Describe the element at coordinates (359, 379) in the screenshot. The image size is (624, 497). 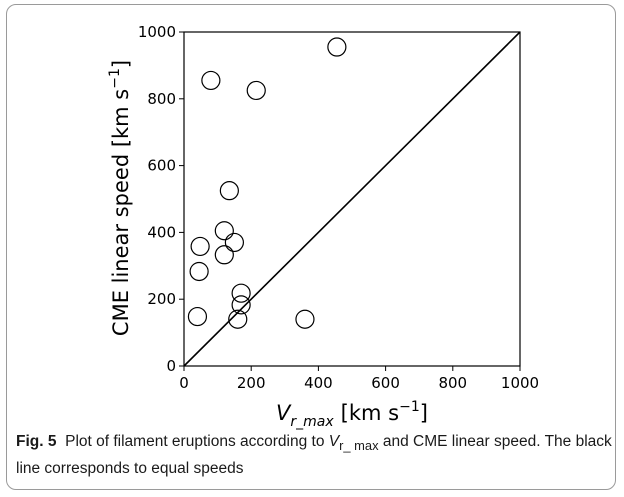
I see `x-axis-ticks: 0 200 400 600 800 1000` at that location.